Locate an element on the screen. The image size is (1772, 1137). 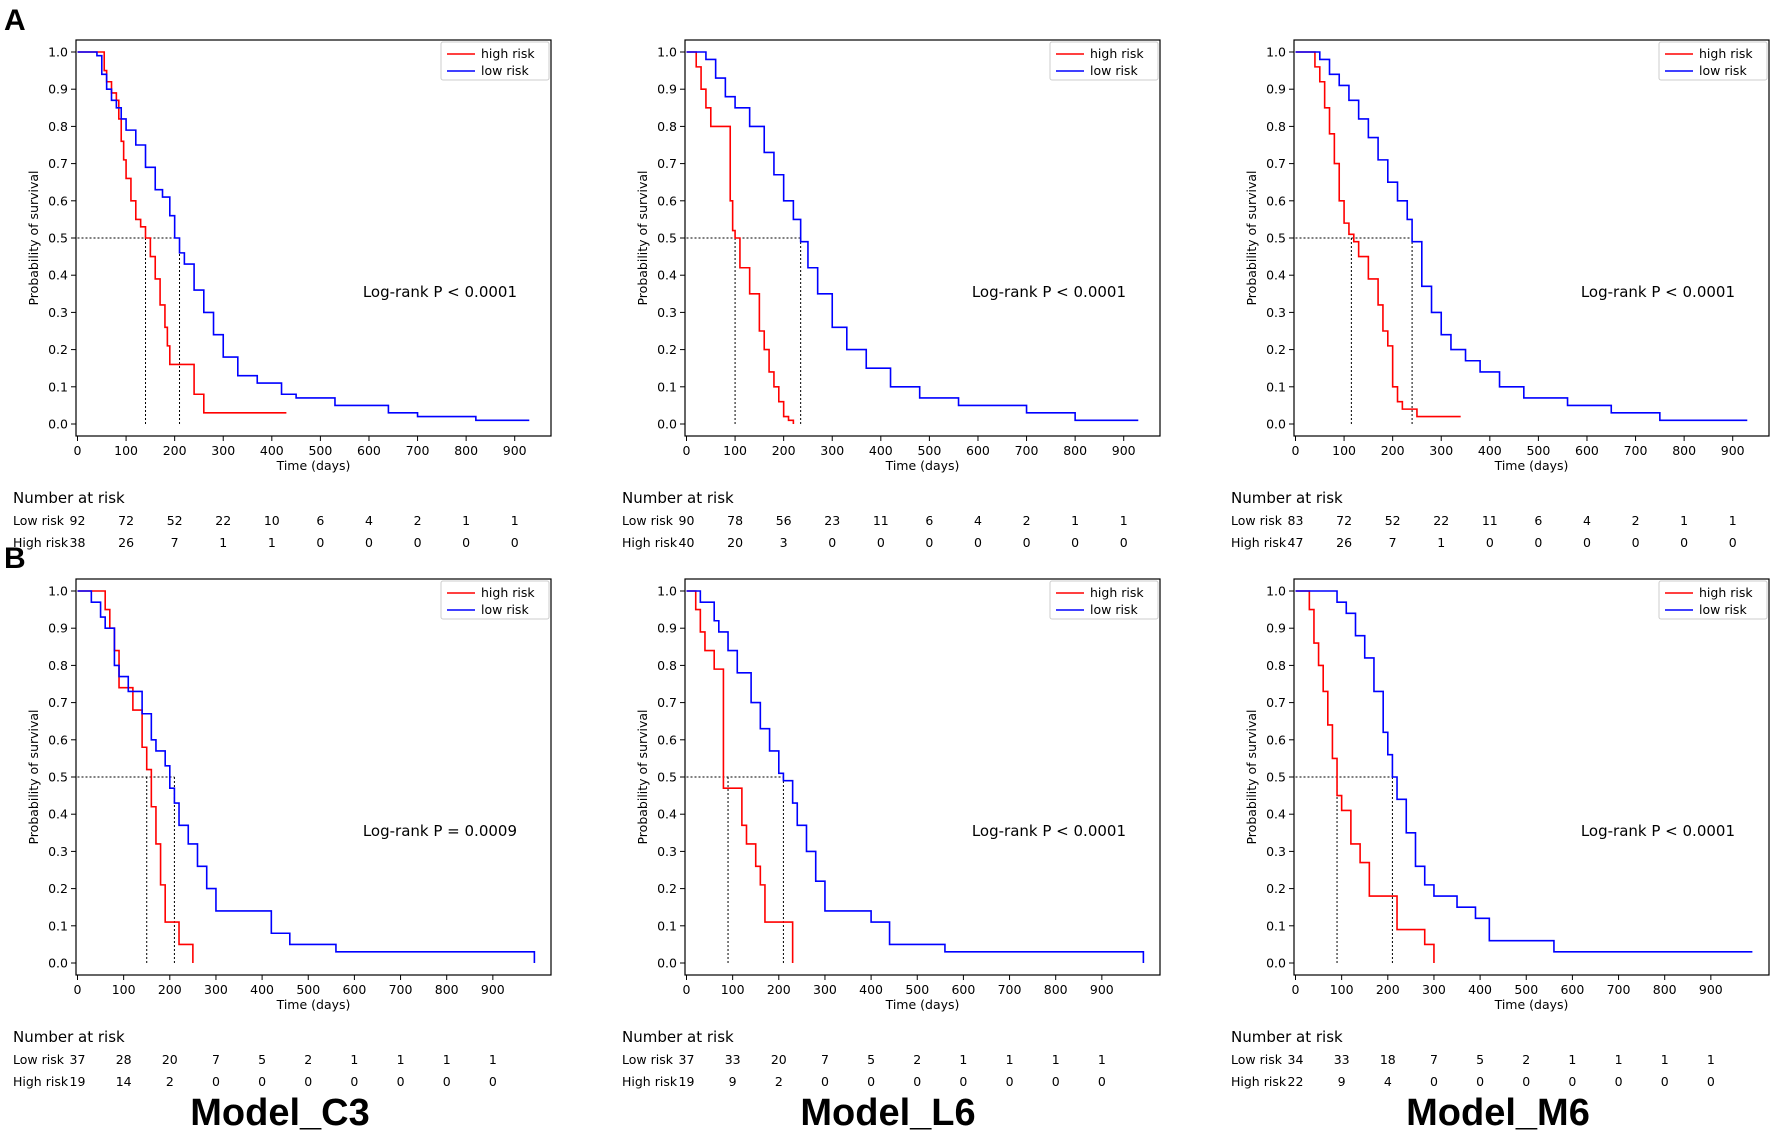
risk-count-cell: 19 is located at coordinates (687, 1081).